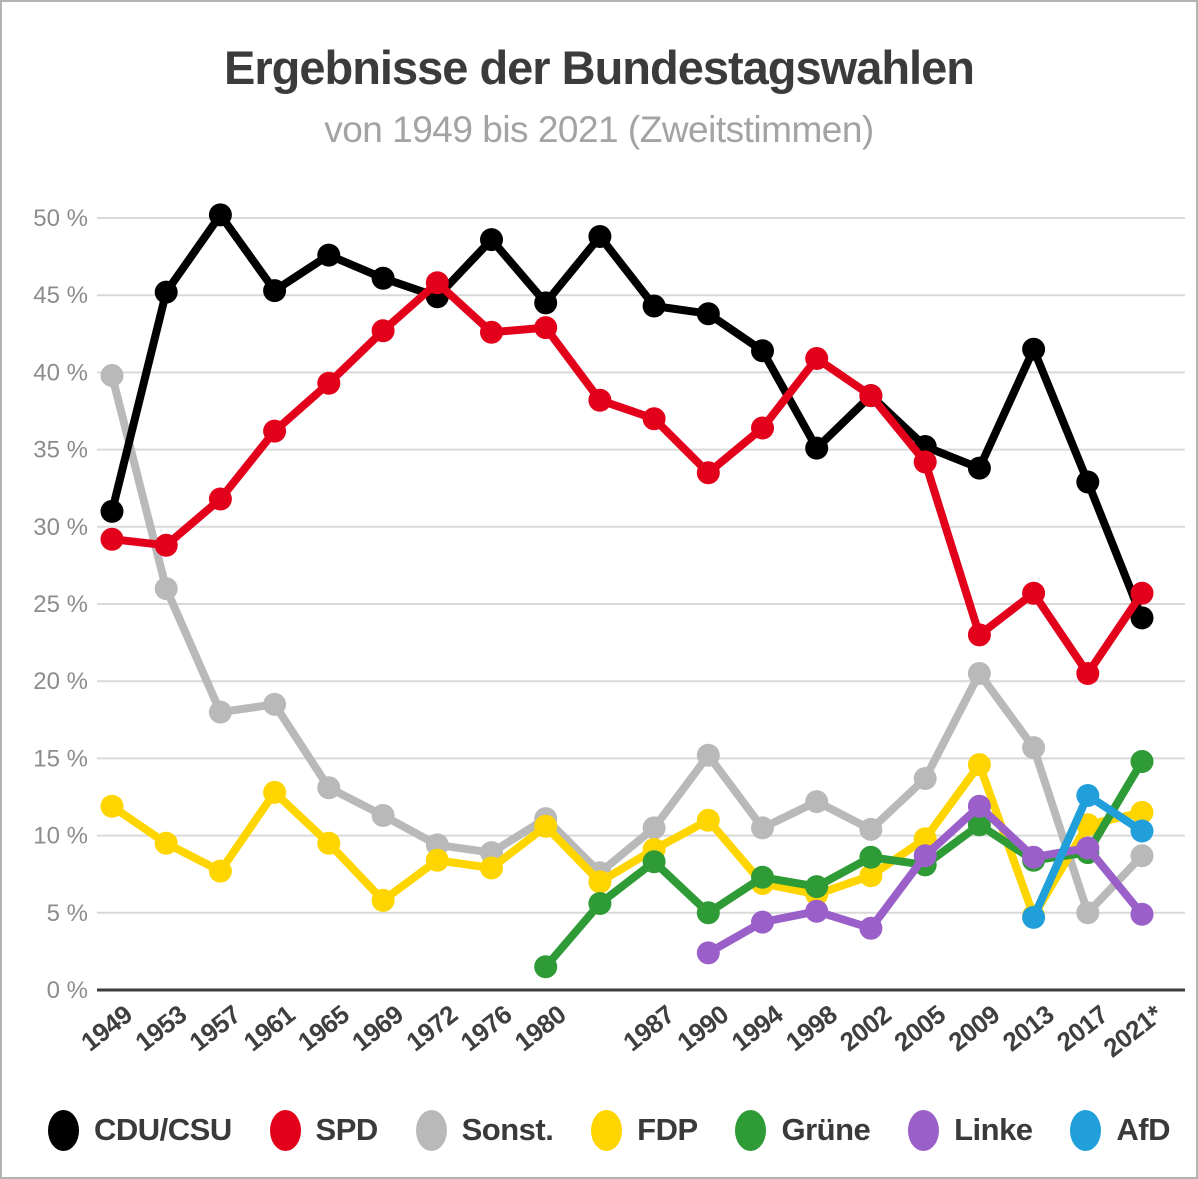 Image resolution: width=1198 pixels, height=1179 pixels. I want to click on x-tick-label-2013: 2013, so click(1028, 1028).